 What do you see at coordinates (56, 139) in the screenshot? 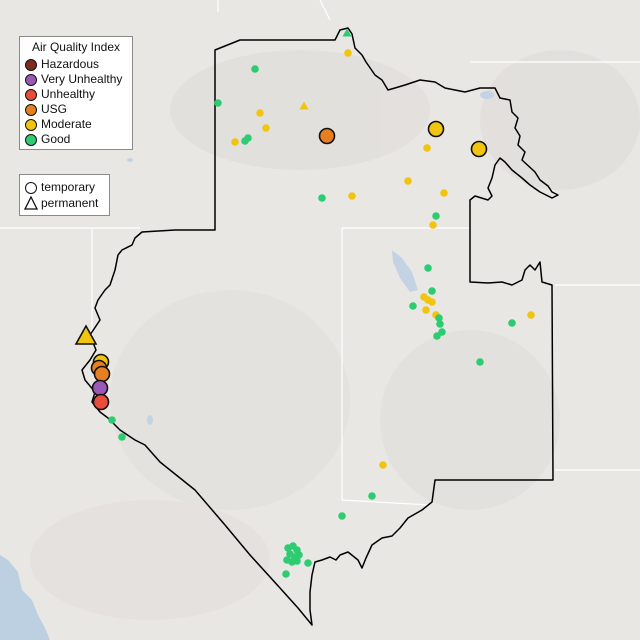
I see `legend-label: Good` at bounding box center [56, 139].